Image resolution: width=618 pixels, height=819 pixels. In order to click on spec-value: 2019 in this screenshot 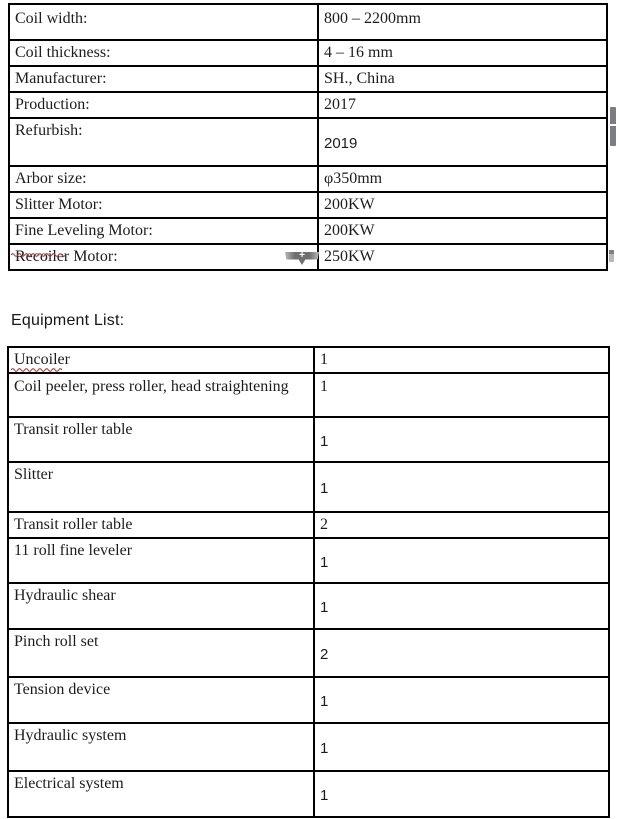, I will do `click(462, 142)`.